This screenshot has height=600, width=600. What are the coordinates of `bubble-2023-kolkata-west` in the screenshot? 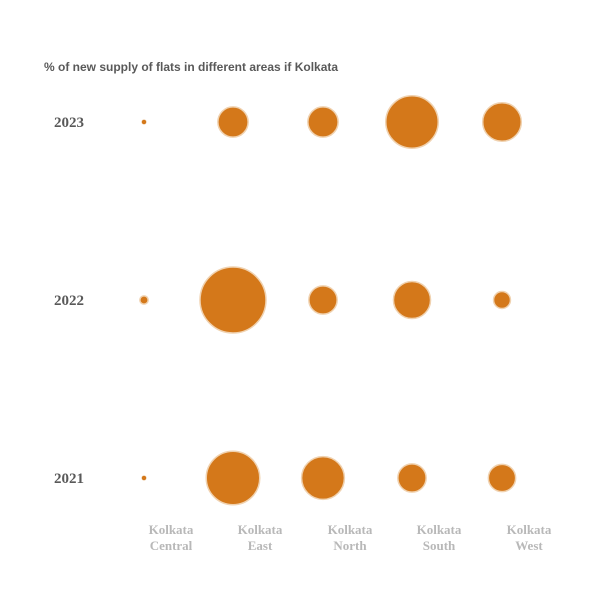 It's located at (502, 122).